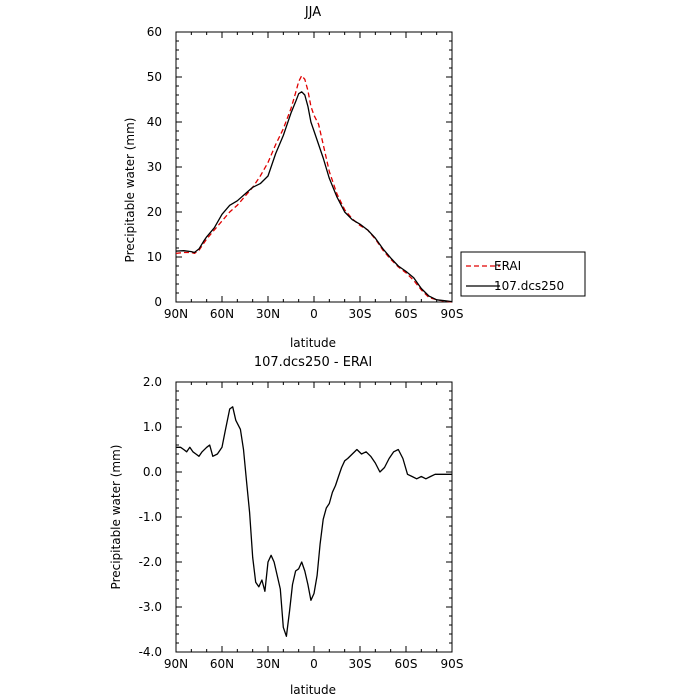 Image resolution: width=700 pixels, height=700 pixels. I want to click on bottom-y-tick-label: -3.0, so click(150, 607).